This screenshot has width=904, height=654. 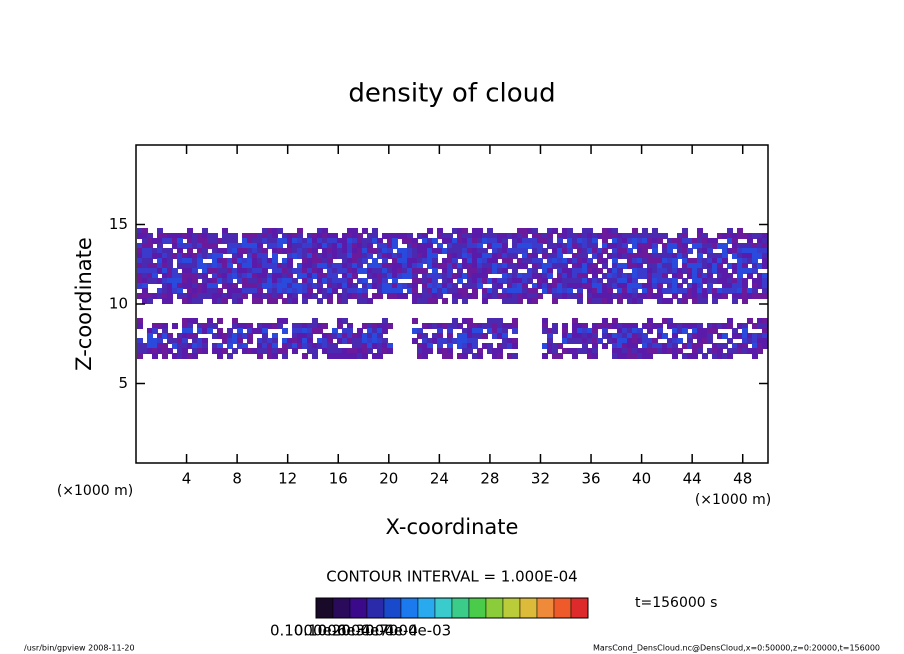 I want to click on chart-title: density of cloud, so click(x=451, y=94).